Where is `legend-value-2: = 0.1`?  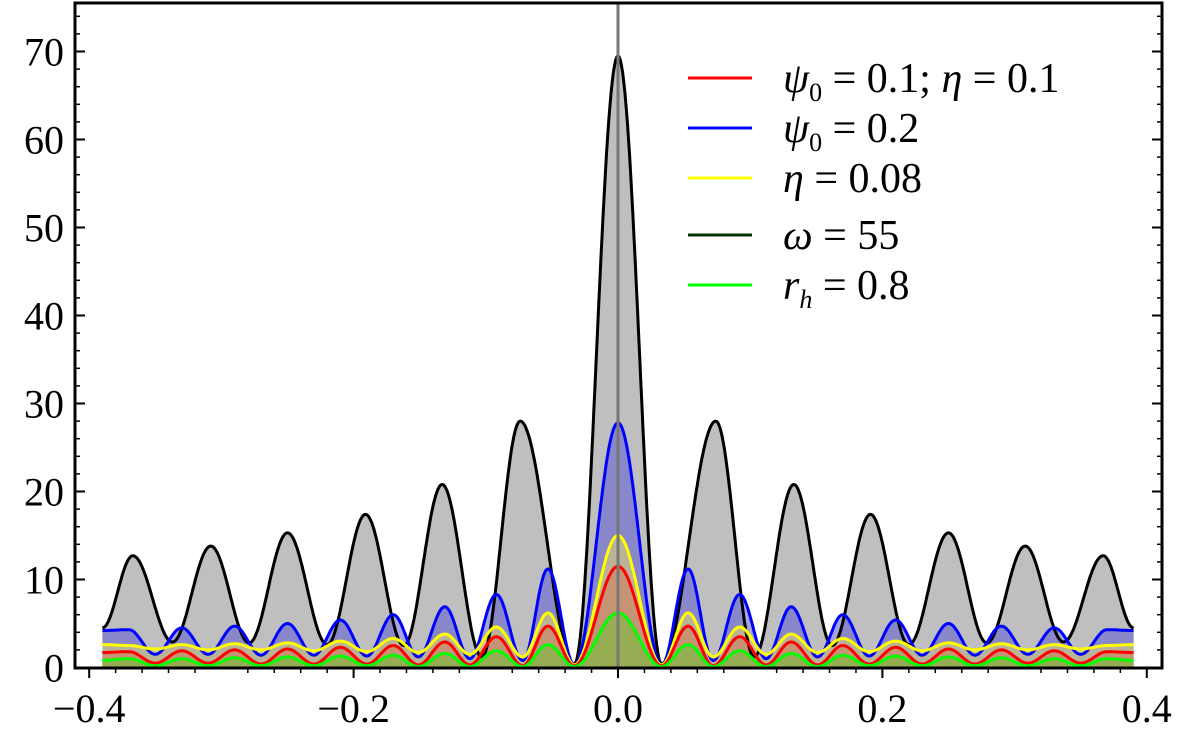 legend-value-2: = 0.1 is located at coordinates (1010, 79).